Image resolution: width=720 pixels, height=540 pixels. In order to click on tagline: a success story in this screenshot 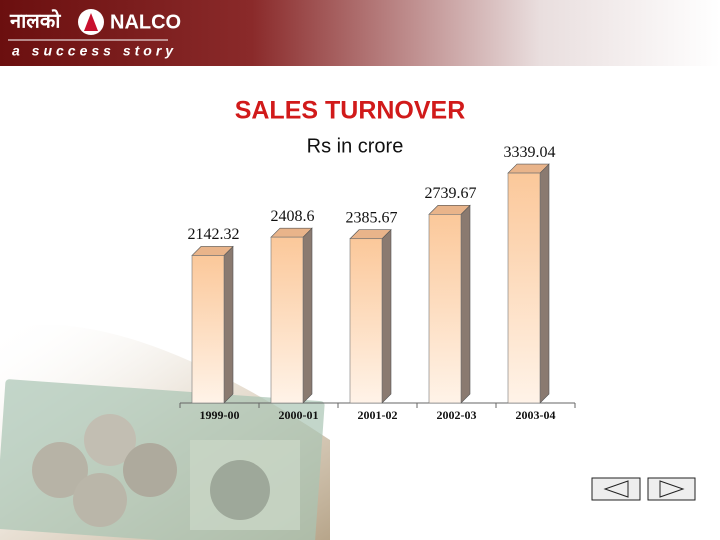, I will do `click(94, 51)`.